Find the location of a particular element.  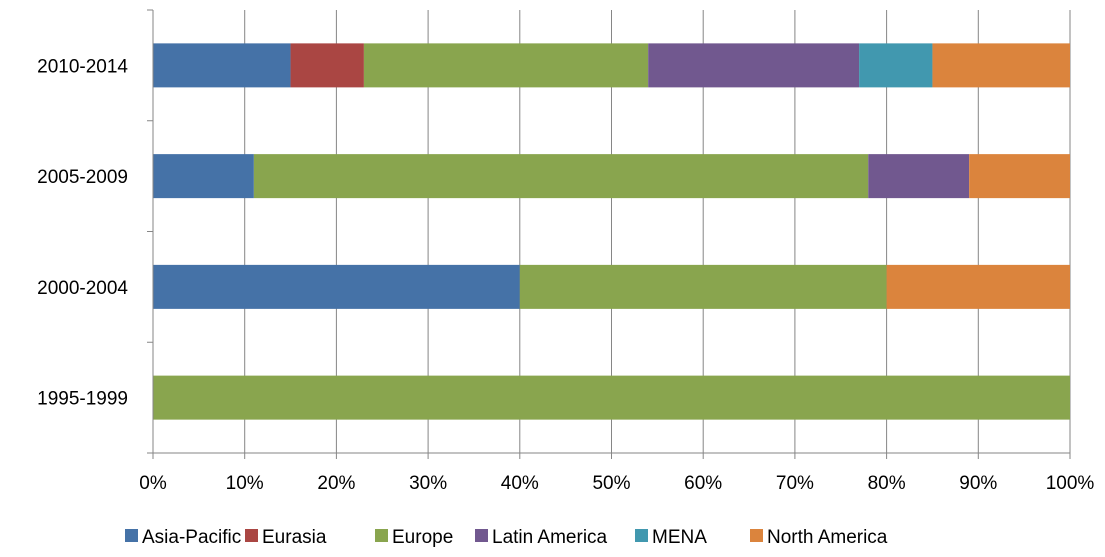

x-tick-label: 10% is located at coordinates (245, 483).